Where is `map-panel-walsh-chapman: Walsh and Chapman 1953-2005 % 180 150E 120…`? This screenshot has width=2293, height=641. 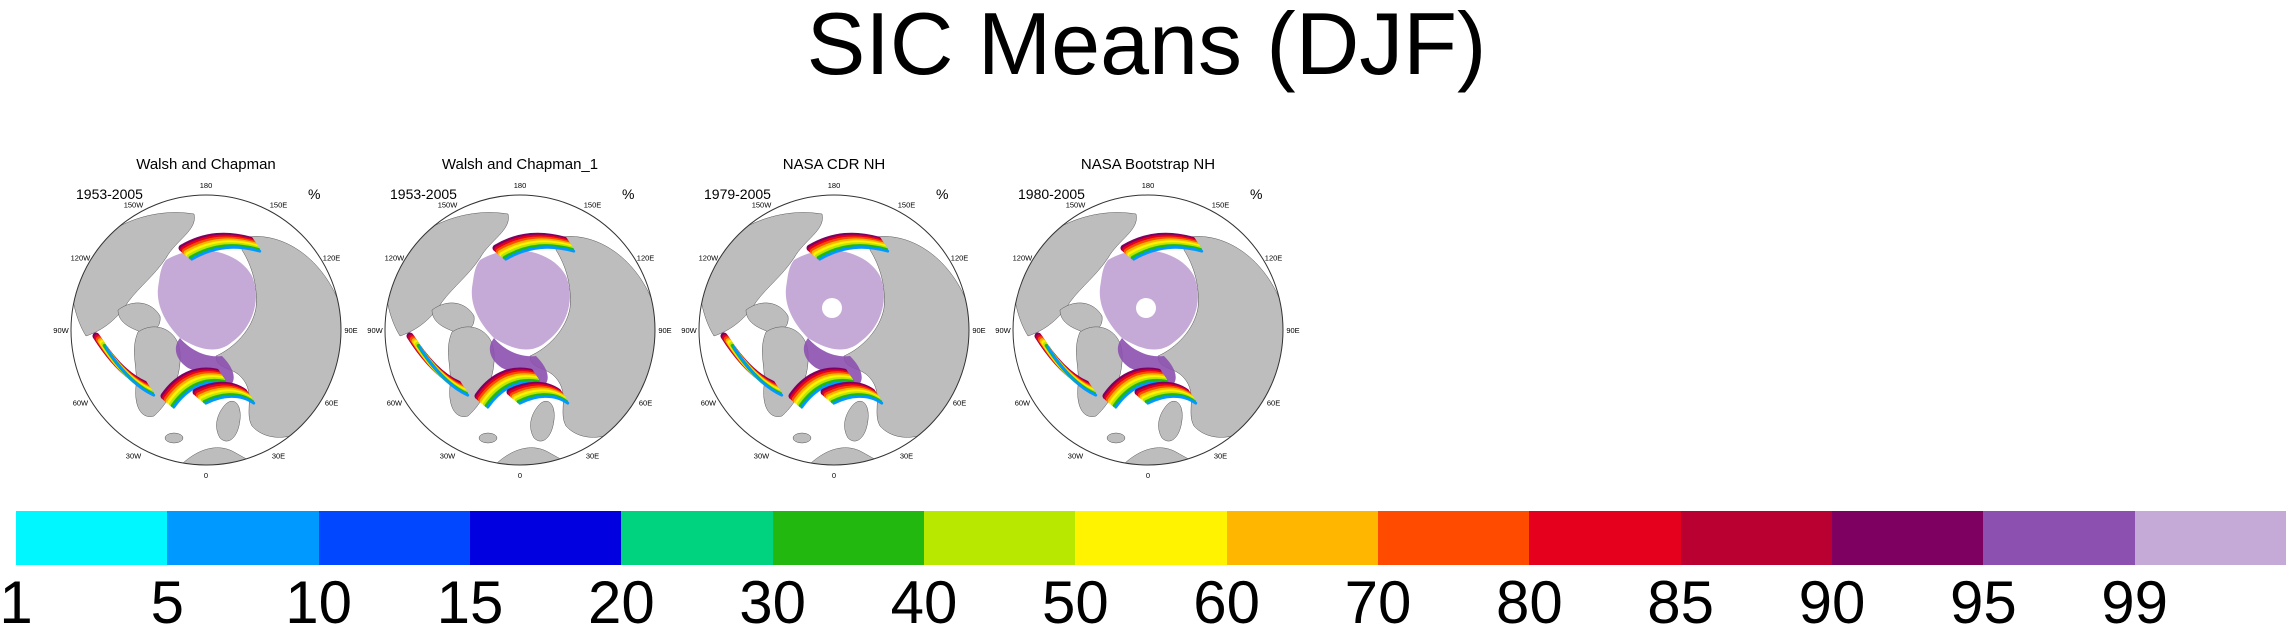 map-panel-walsh-chapman: Walsh and Chapman 1953-2005 % 180 150E 120… is located at coordinates (209, 316).